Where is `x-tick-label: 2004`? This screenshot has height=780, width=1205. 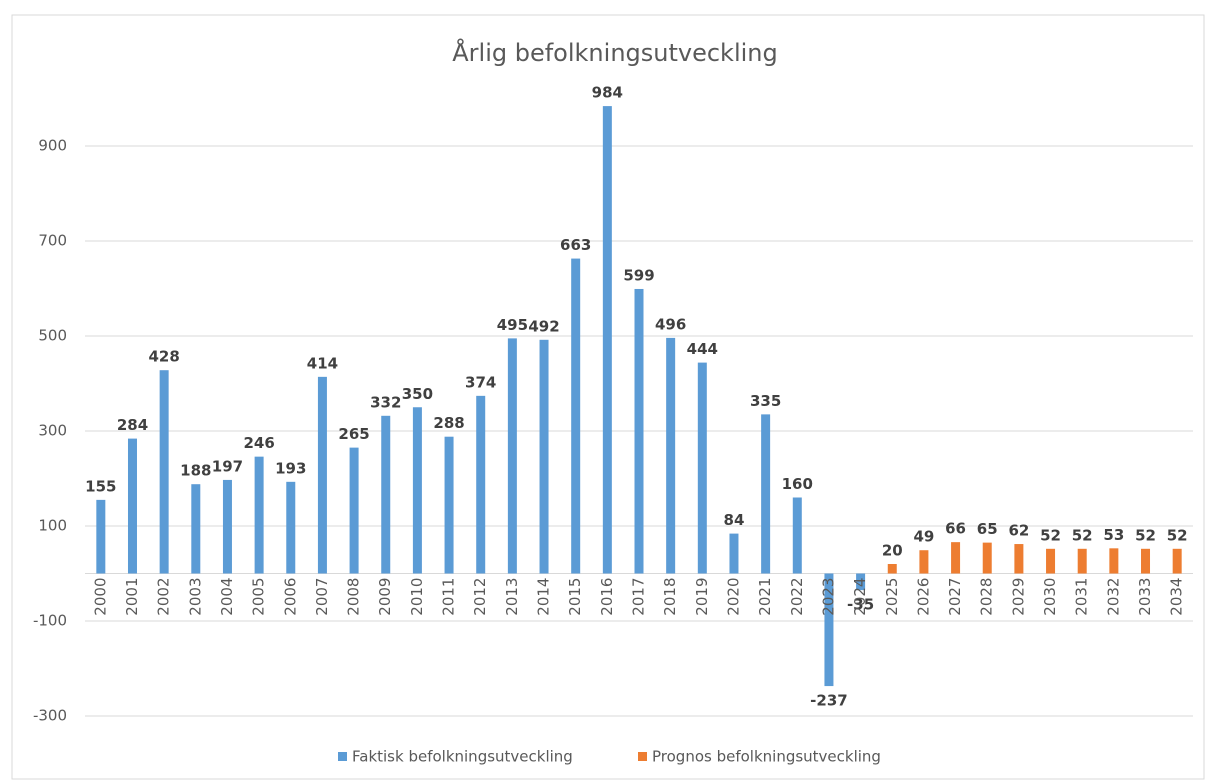
x-tick-label: 2004 is located at coordinates (227, 597).